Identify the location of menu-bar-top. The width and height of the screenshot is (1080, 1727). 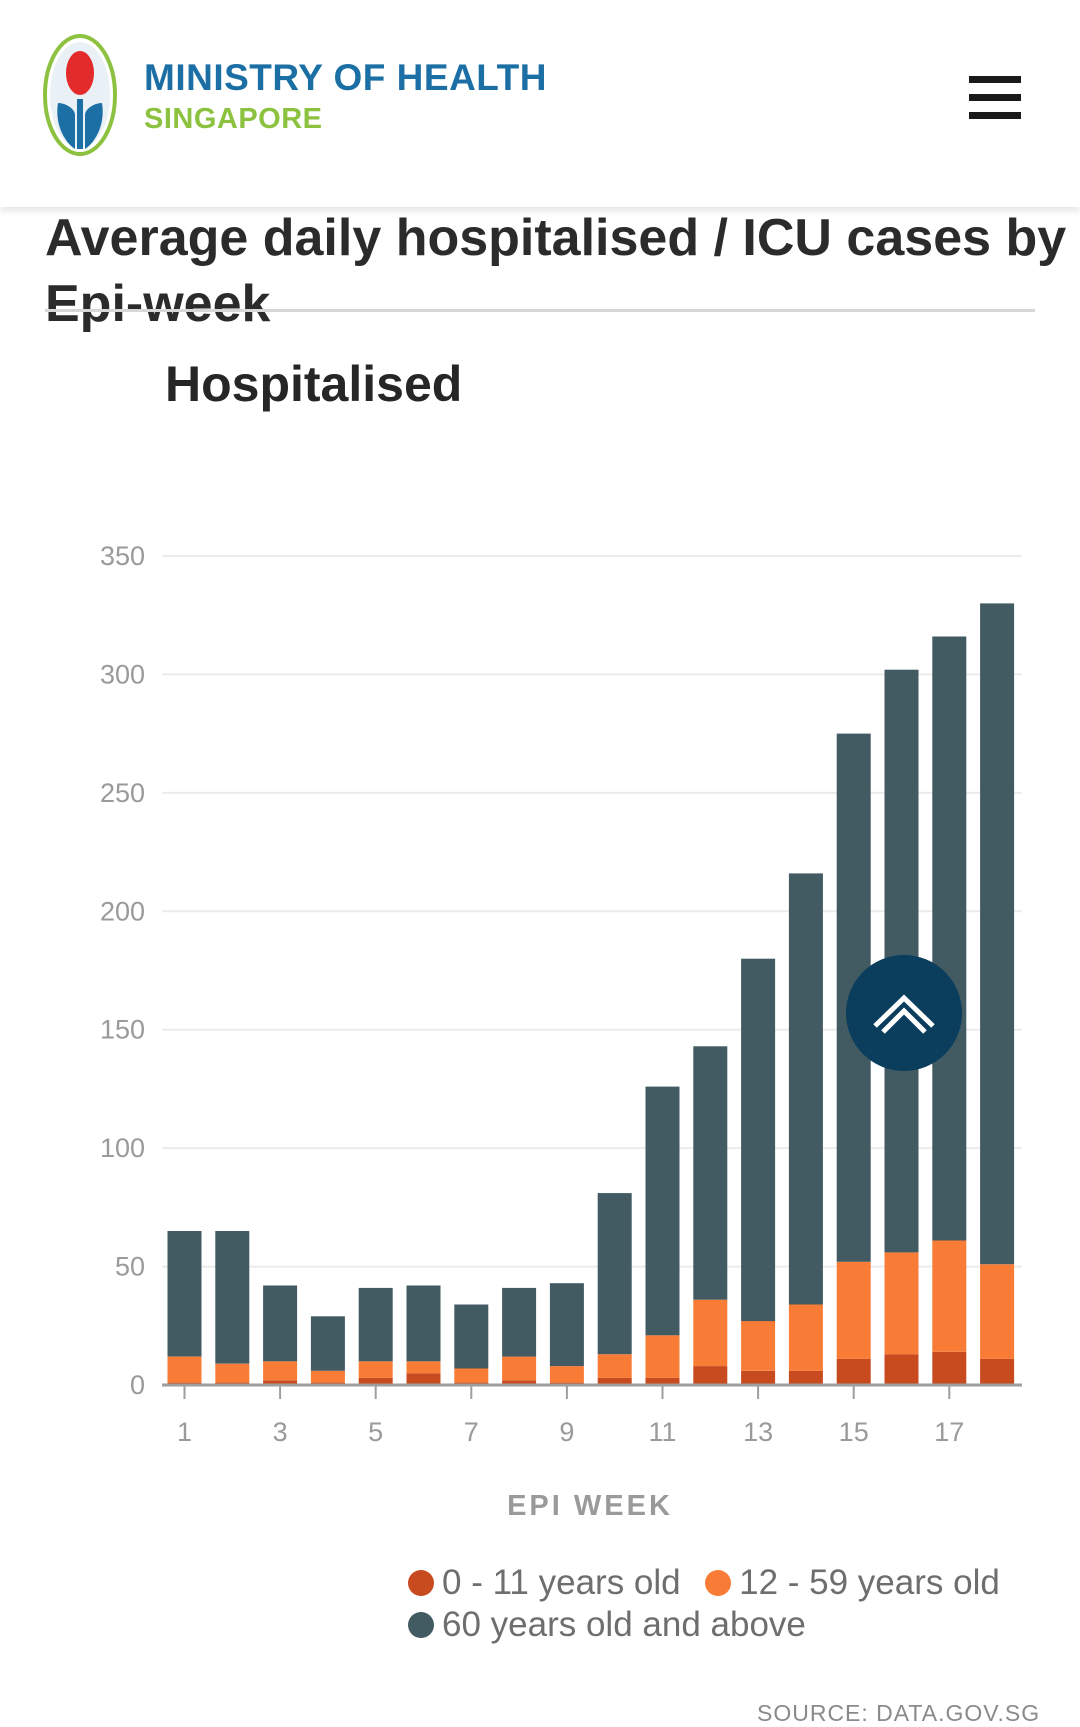
(995, 79).